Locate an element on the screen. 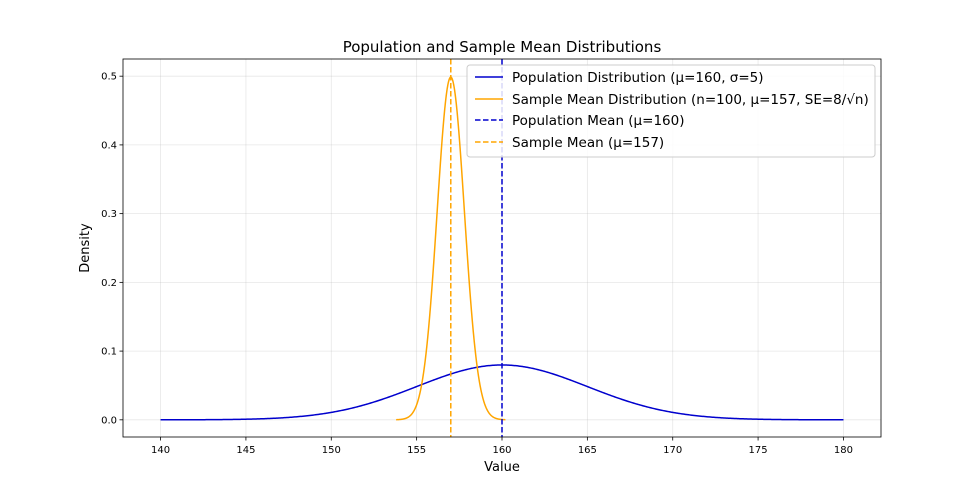  y-tick-label: 0.1 is located at coordinates (109, 352).